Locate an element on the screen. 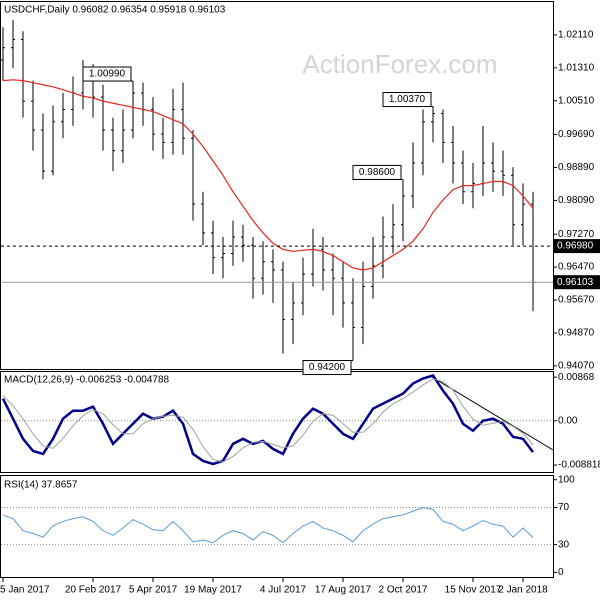  annotation-label: 0.98600 is located at coordinates (377, 172).